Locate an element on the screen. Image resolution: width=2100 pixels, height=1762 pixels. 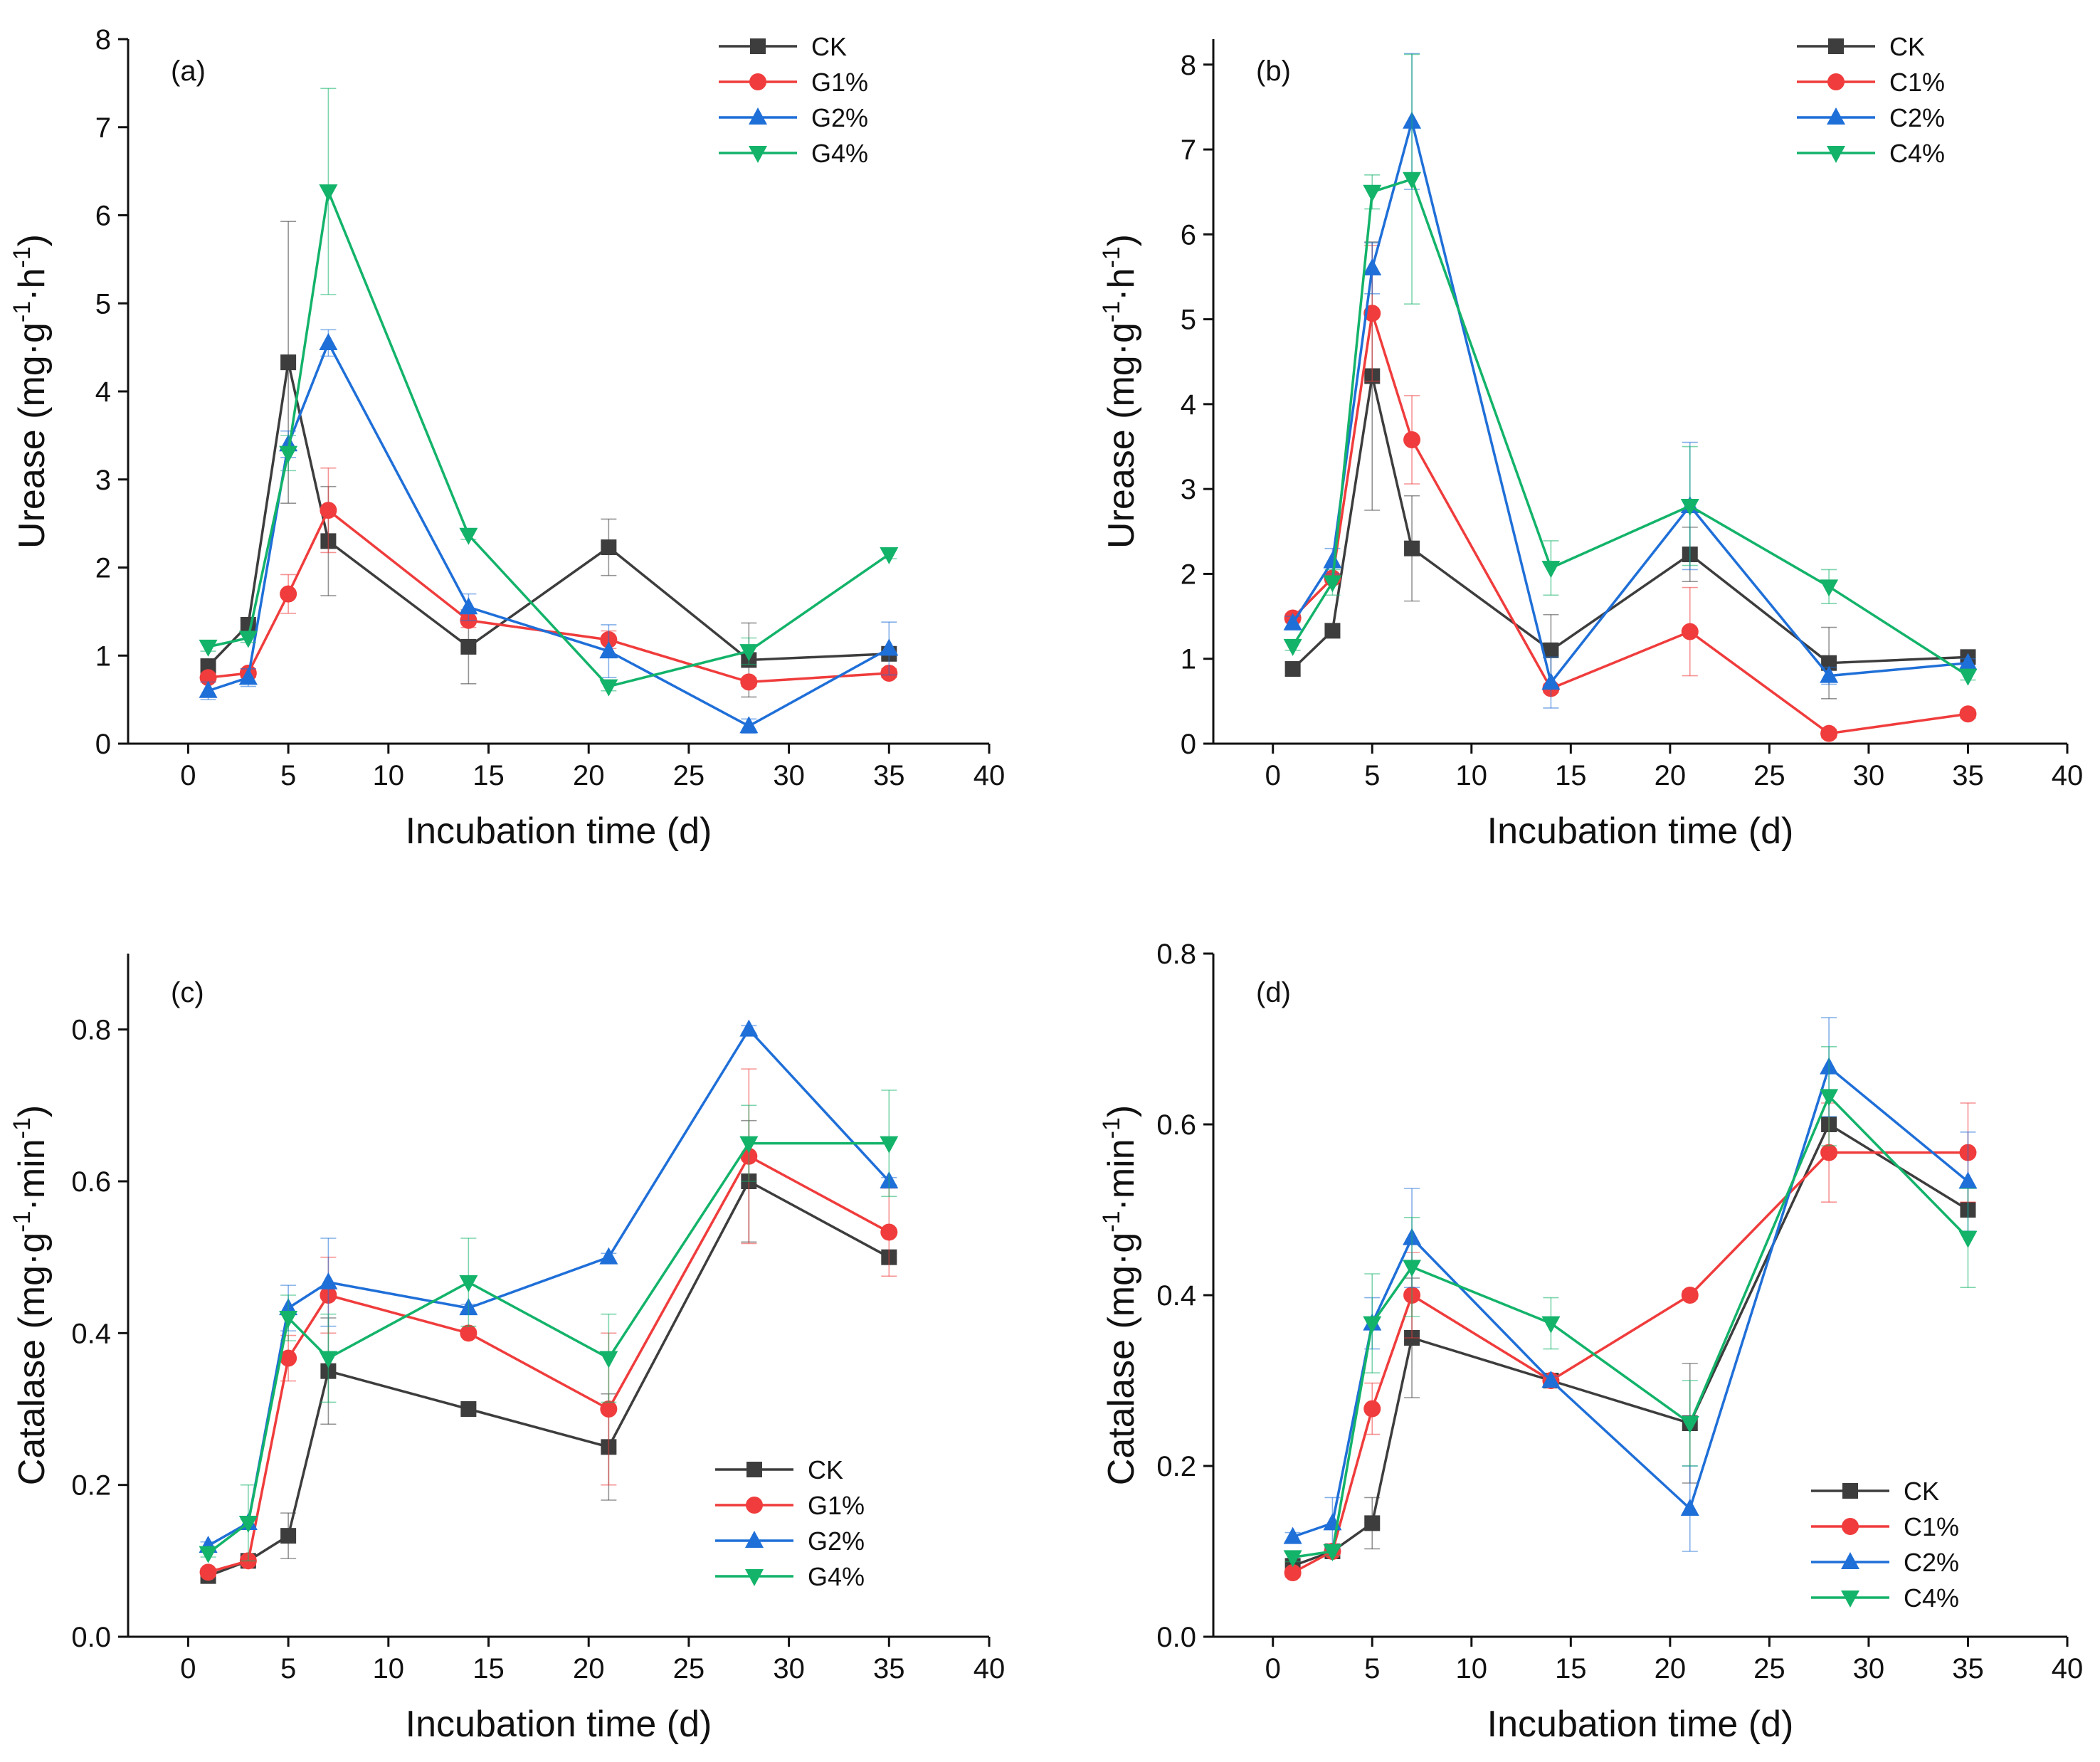
y-tick-label: 6 is located at coordinates (1188, 234).